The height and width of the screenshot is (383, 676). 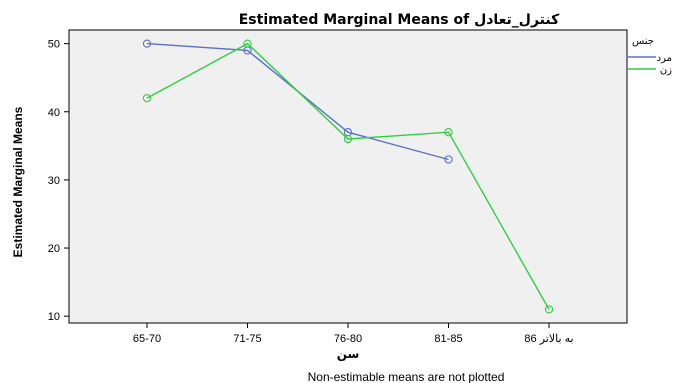 What do you see at coordinates (348, 339) in the screenshot?
I see `x-tick-label: 76-80` at bounding box center [348, 339].